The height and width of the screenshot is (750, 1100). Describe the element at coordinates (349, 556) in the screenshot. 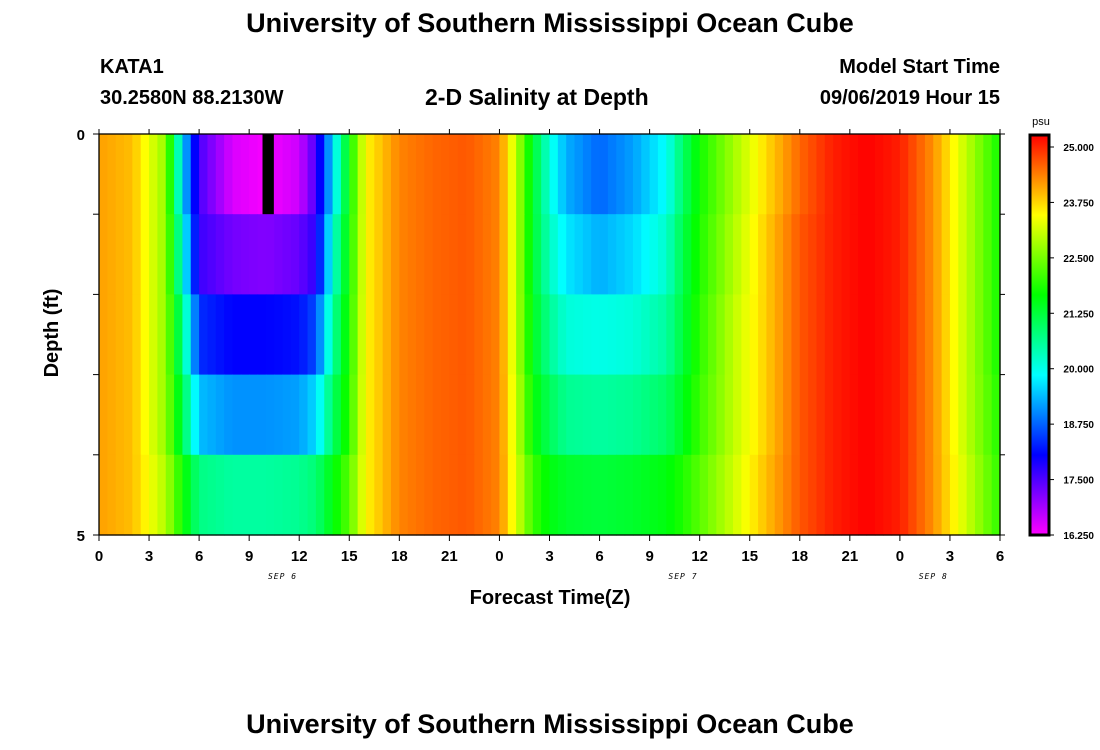

I see `x-tick-label: 15` at that location.